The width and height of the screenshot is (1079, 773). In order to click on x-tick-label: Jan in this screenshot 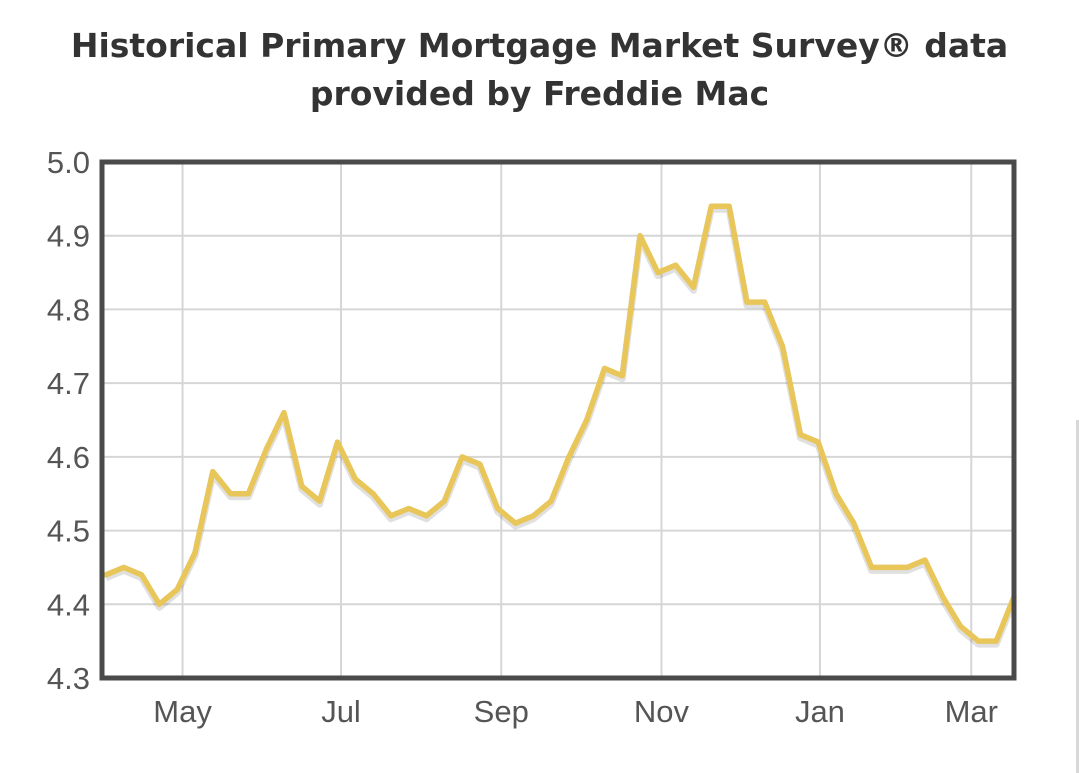, I will do `click(820, 711)`.